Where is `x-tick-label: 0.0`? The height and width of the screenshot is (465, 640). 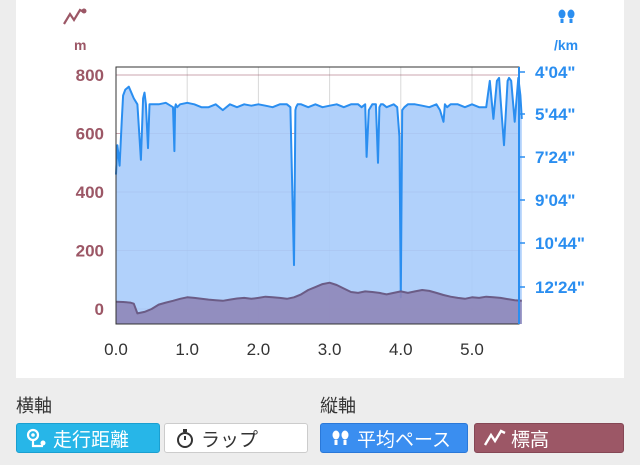
x-tick-label: 0.0 is located at coordinates (116, 349).